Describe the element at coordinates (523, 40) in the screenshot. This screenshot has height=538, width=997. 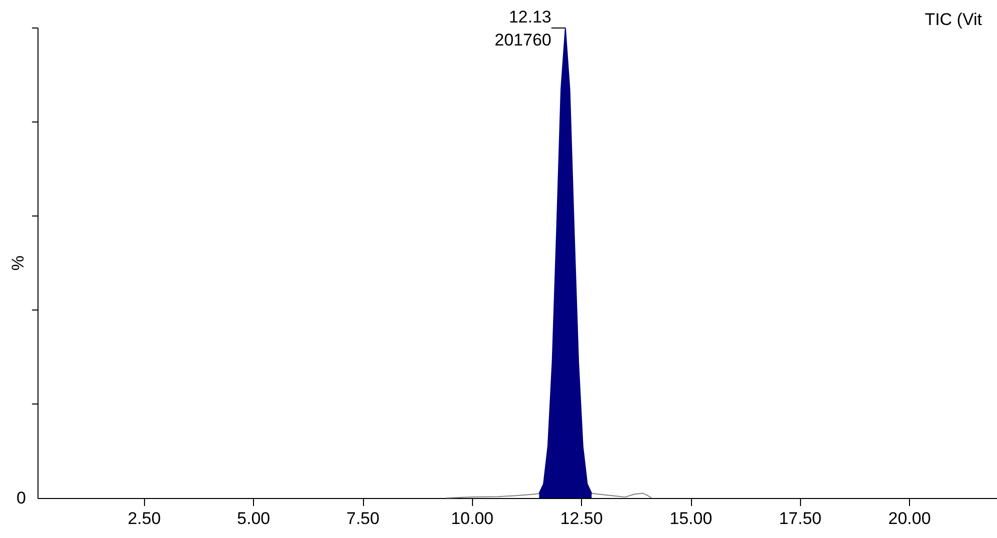
I see `annotation: 201760` at that location.